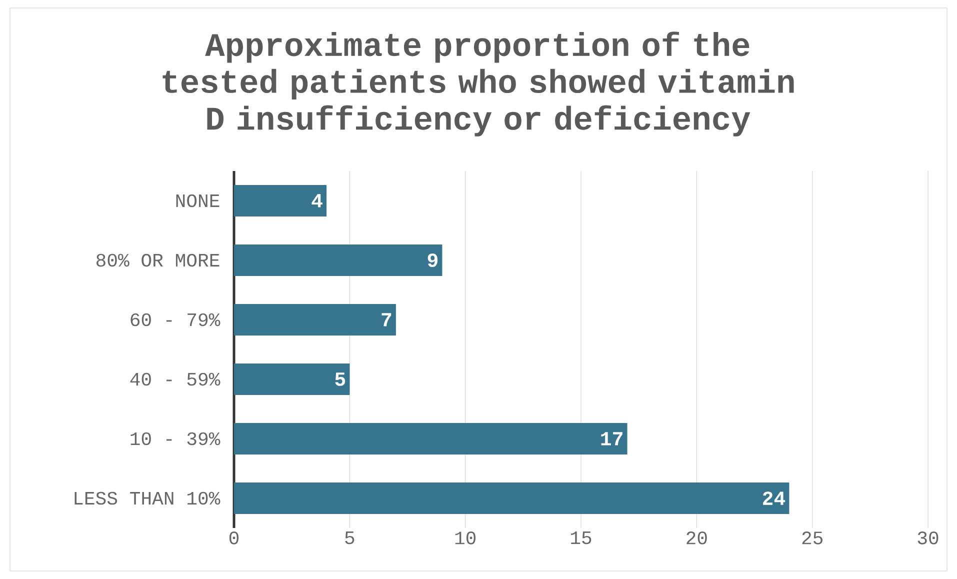  What do you see at coordinates (465, 538) in the screenshot?
I see `x-tick-label: 10` at bounding box center [465, 538].